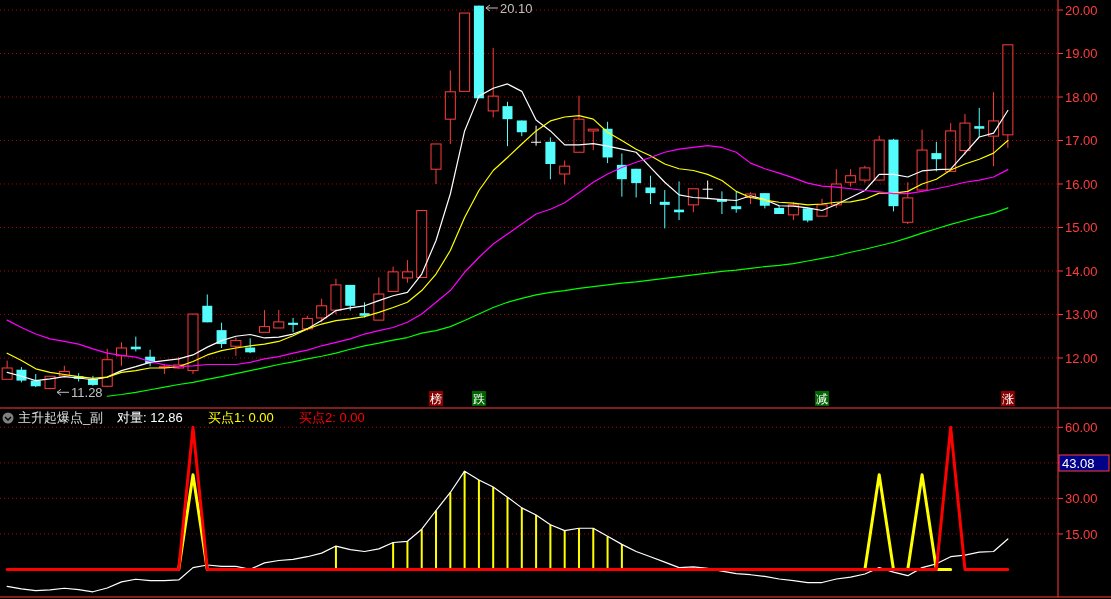 This screenshot has width=1111, height=599. I want to click on y-tick-label: 17.00, so click(1081, 141).